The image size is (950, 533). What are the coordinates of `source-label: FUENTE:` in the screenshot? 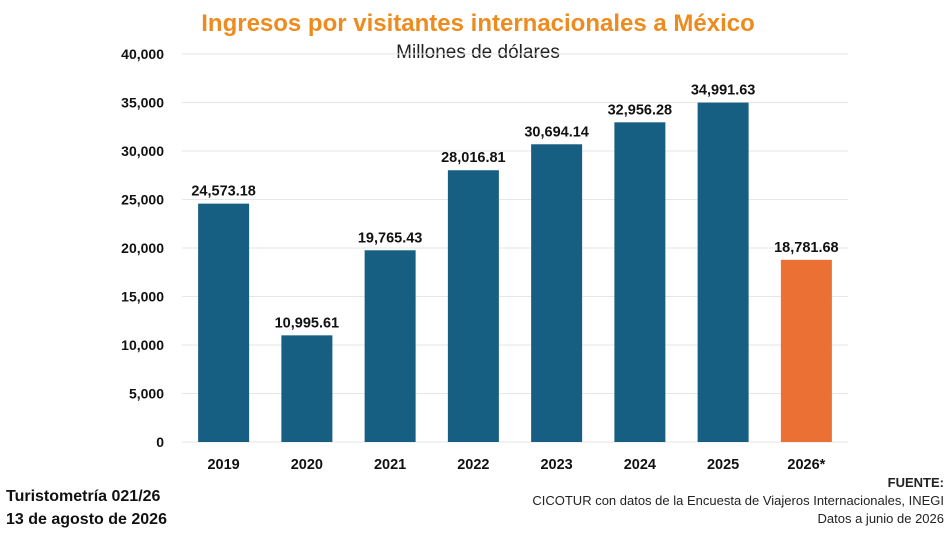 It's located at (915, 482).